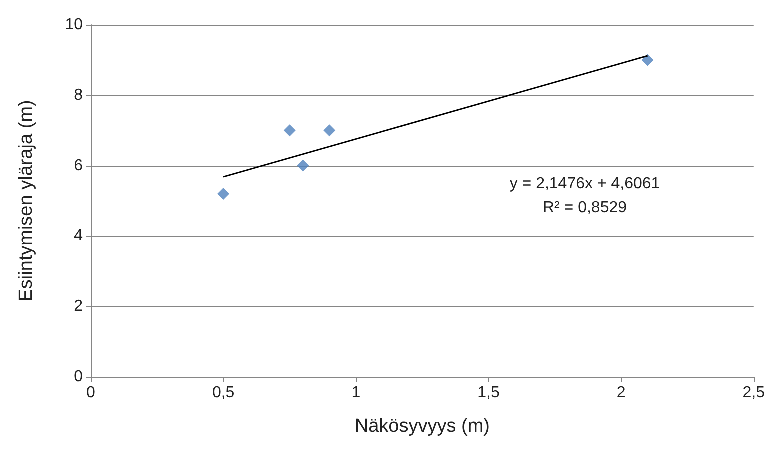  Describe the element at coordinates (79, 377) in the screenshot. I see `y-tick-label: 0` at that location.